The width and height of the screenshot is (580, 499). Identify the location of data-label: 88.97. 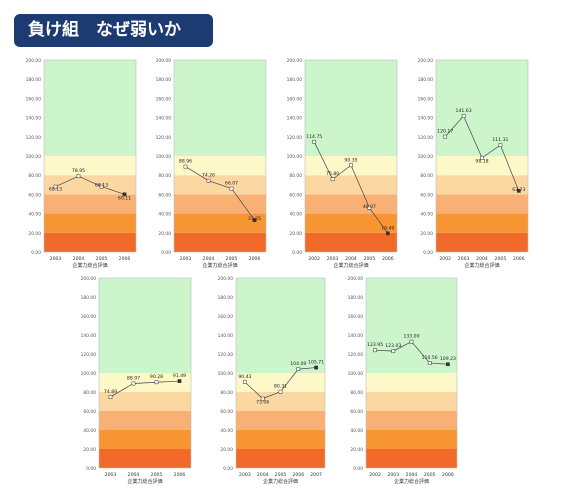
(133, 378).